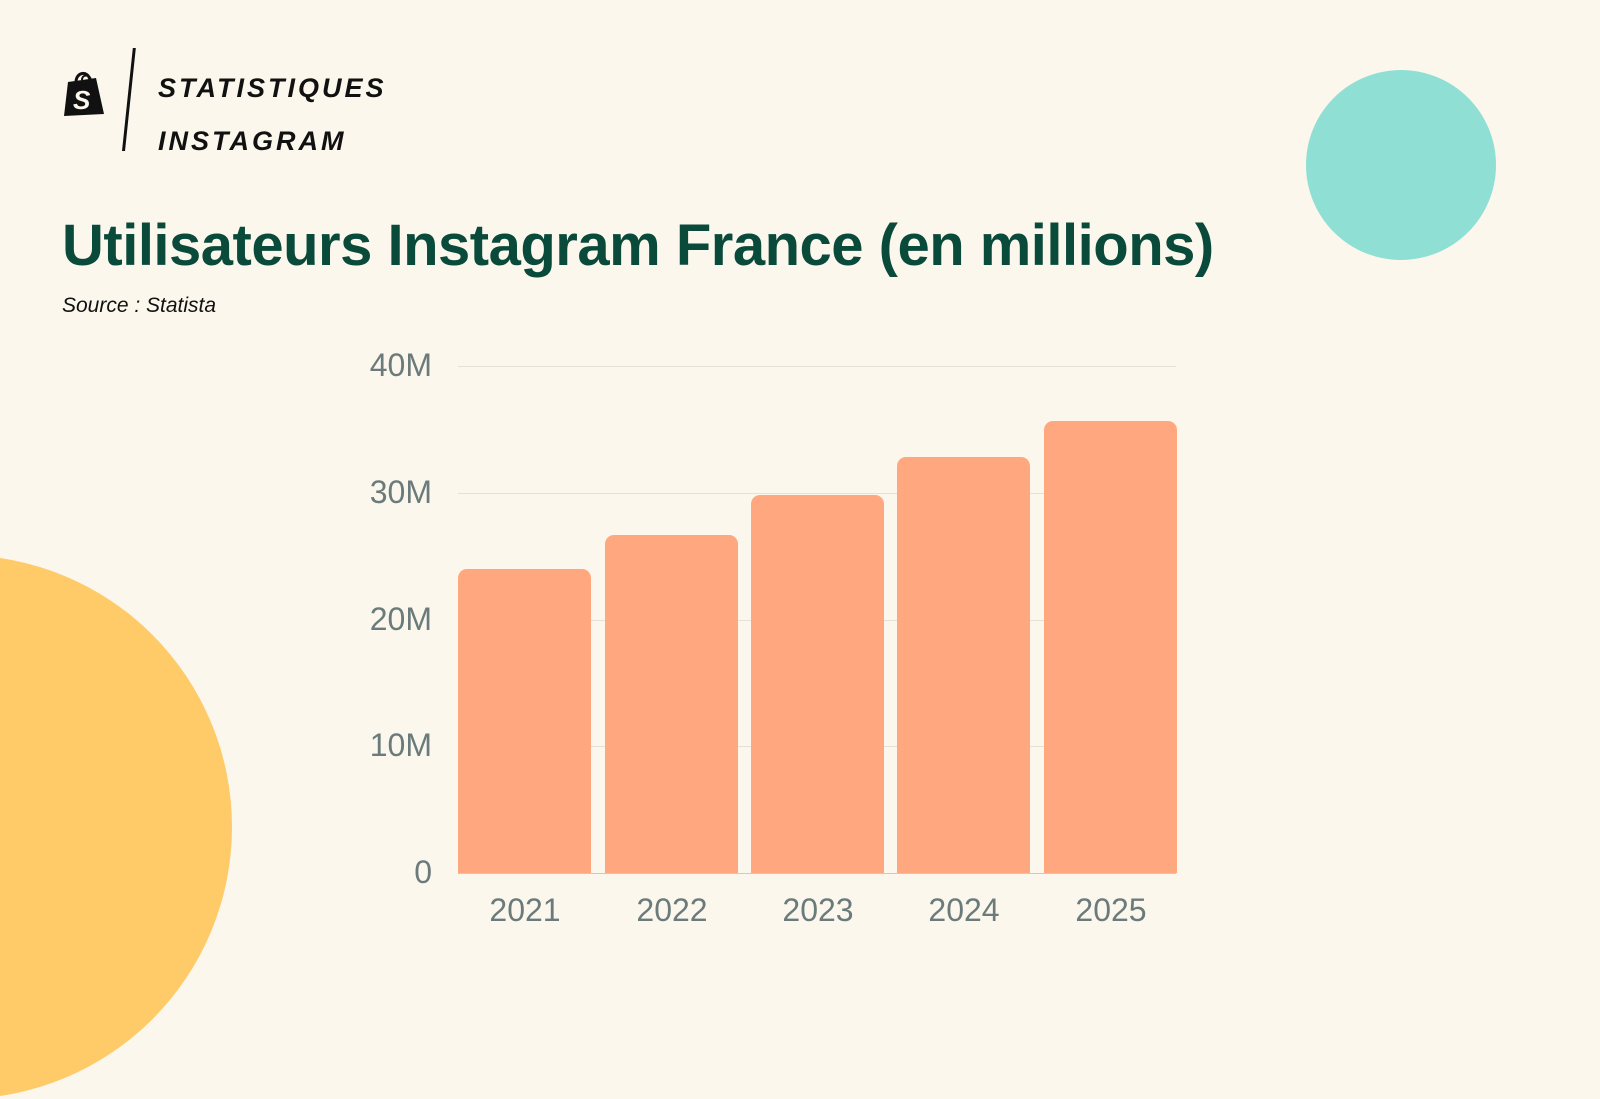 The height and width of the screenshot is (1099, 1600). Describe the element at coordinates (672, 910) in the screenshot. I see `x-axis-tick-label: 2022` at that location.